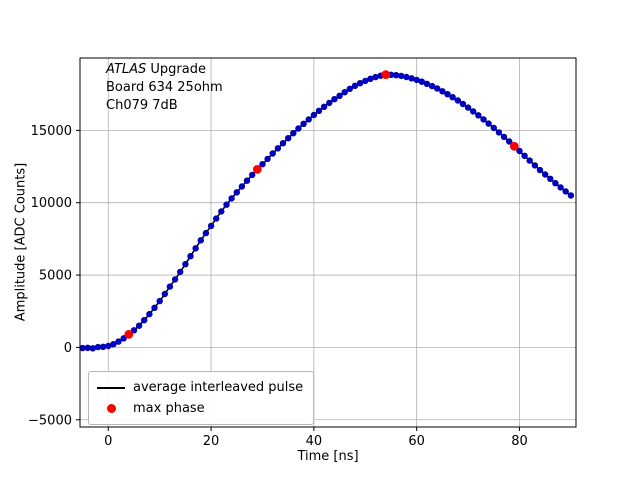 The height and width of the screenshot is (480, 640). I want to click on x-tick-label: 80, so click(519, 441).